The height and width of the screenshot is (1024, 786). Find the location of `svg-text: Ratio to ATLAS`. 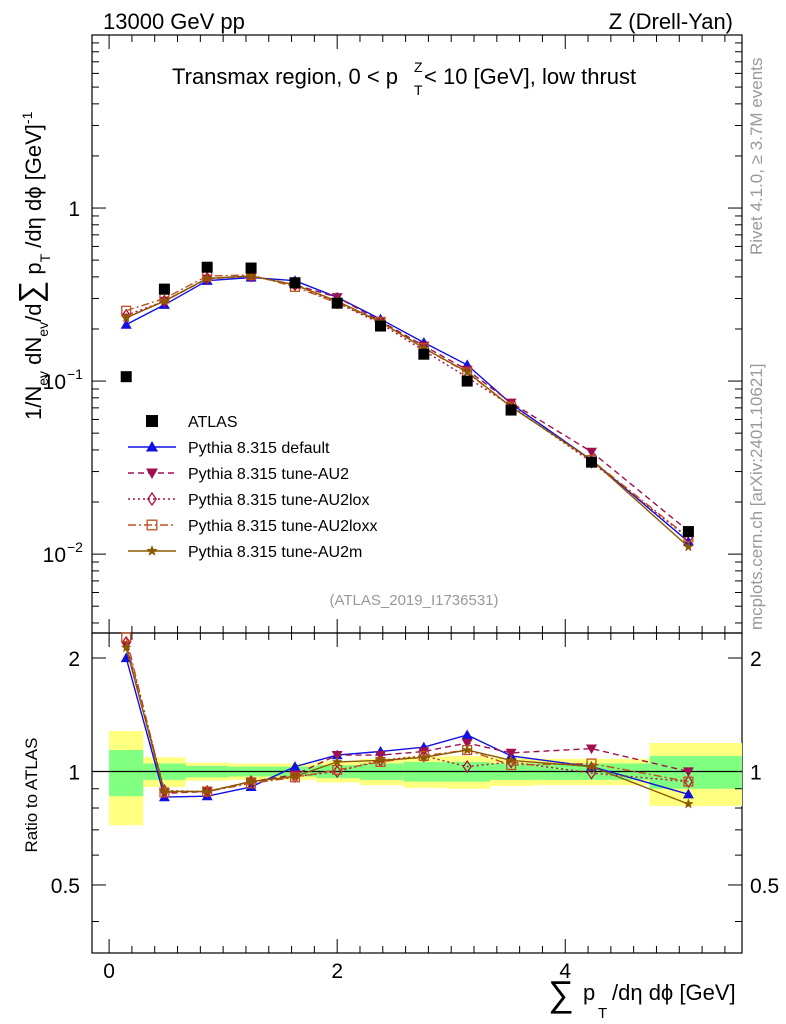

svg-text: Ratio to ATLAS is located at coordinates (31, 795).